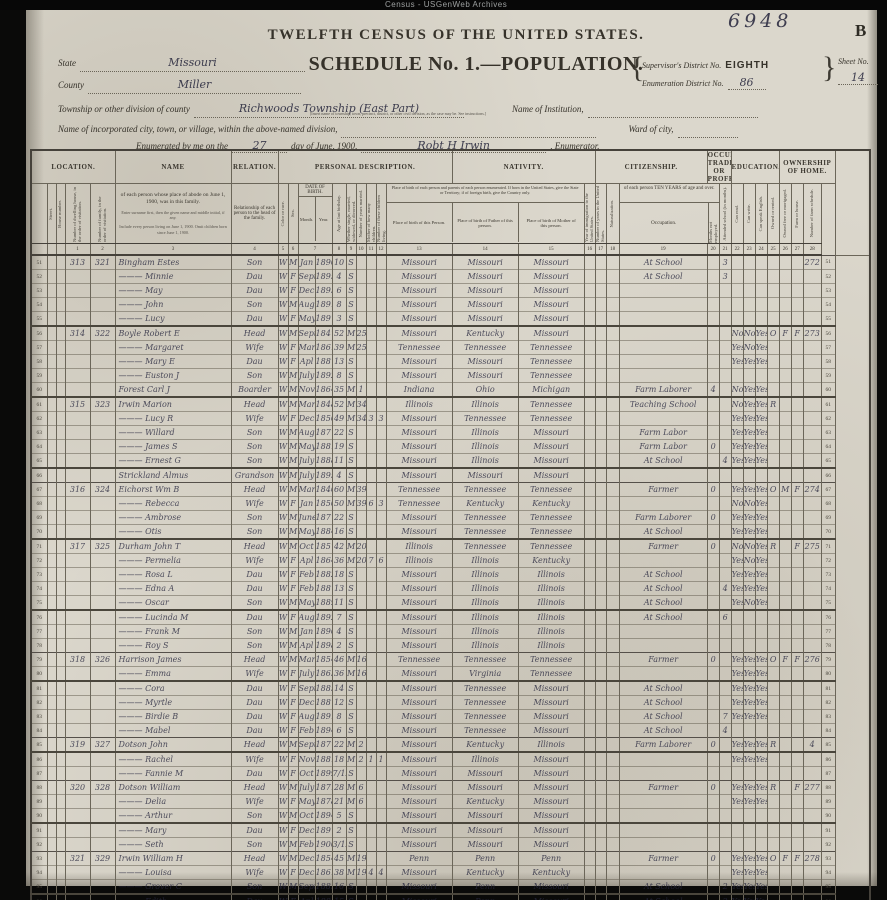  What do you see at coordinates (828, 404) in the screenshot?
I see `cell-line-number-right: 61` at bounding box center [828, 404].